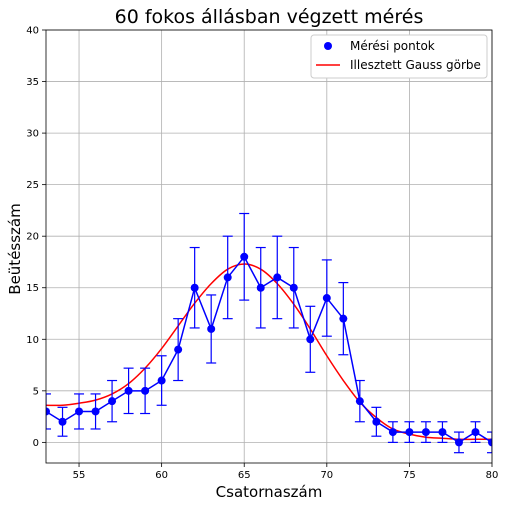  Describe the element at coordinates (15, 248) in the screenshot. I see `y-axis-title: Beütésszám` at that location.